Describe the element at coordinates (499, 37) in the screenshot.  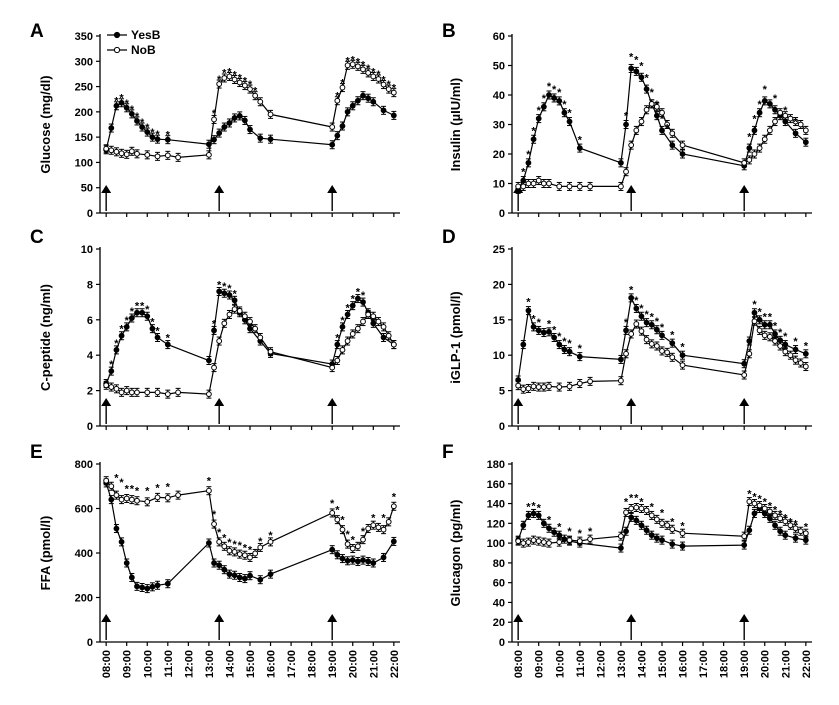
I see `y-tick-label: 60` at that location.